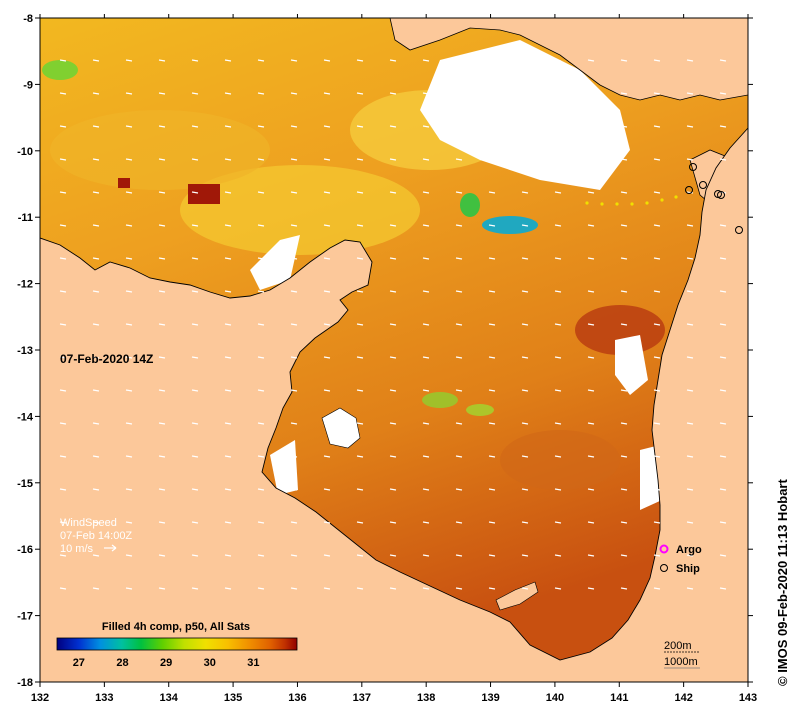 Image resolution: width=791 pixels, height=716 pixels. Describe the element at coordinates (25, 152) in the screenshot. I see `lat-tick-label: -10` at that location.